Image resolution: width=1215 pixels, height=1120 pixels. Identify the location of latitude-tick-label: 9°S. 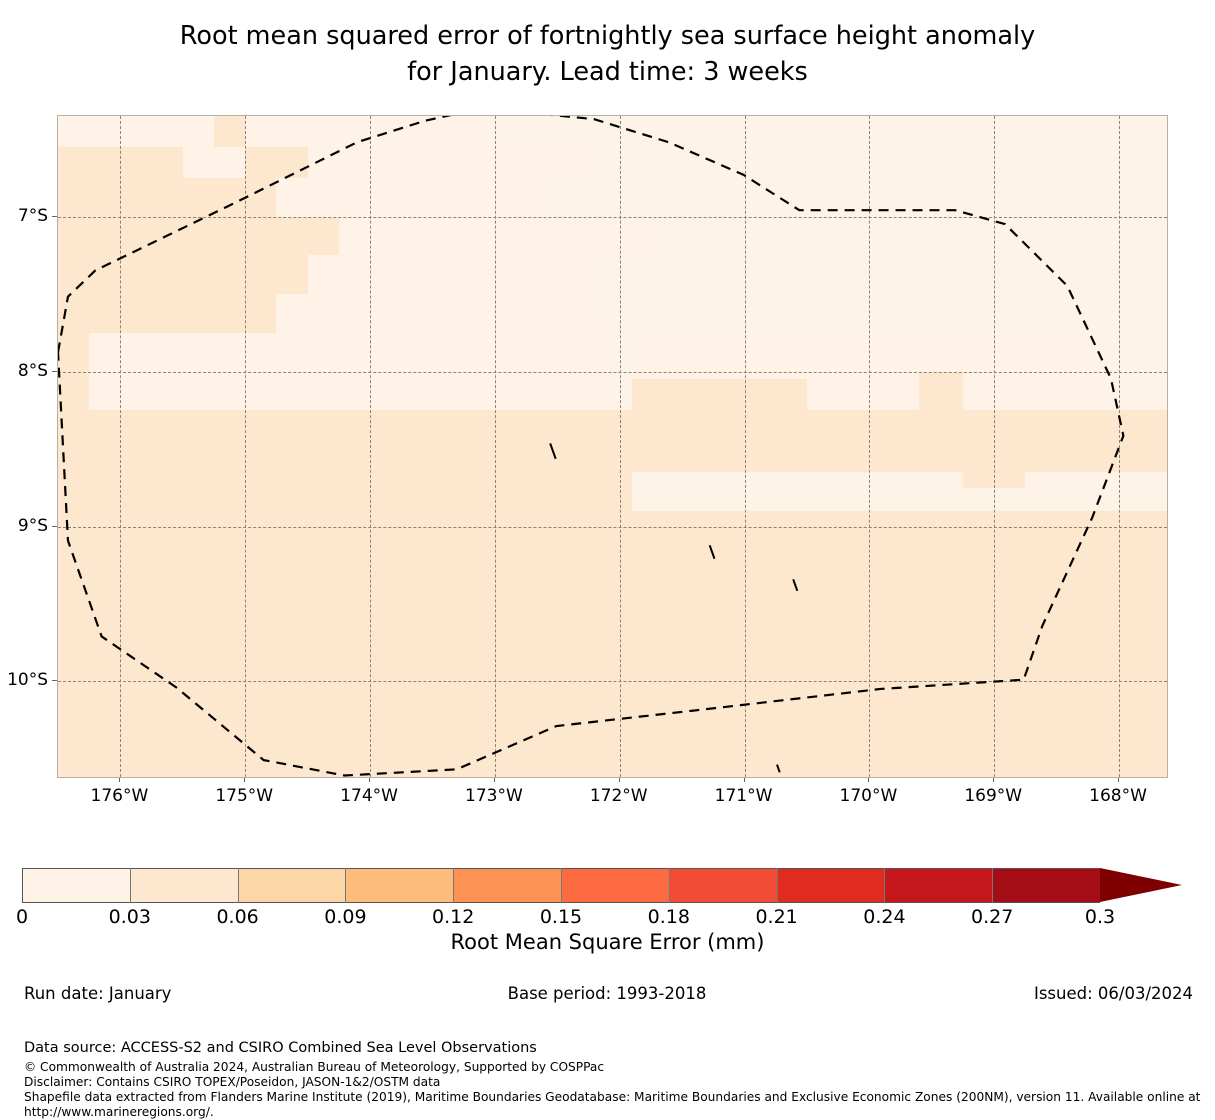
(32, 525).